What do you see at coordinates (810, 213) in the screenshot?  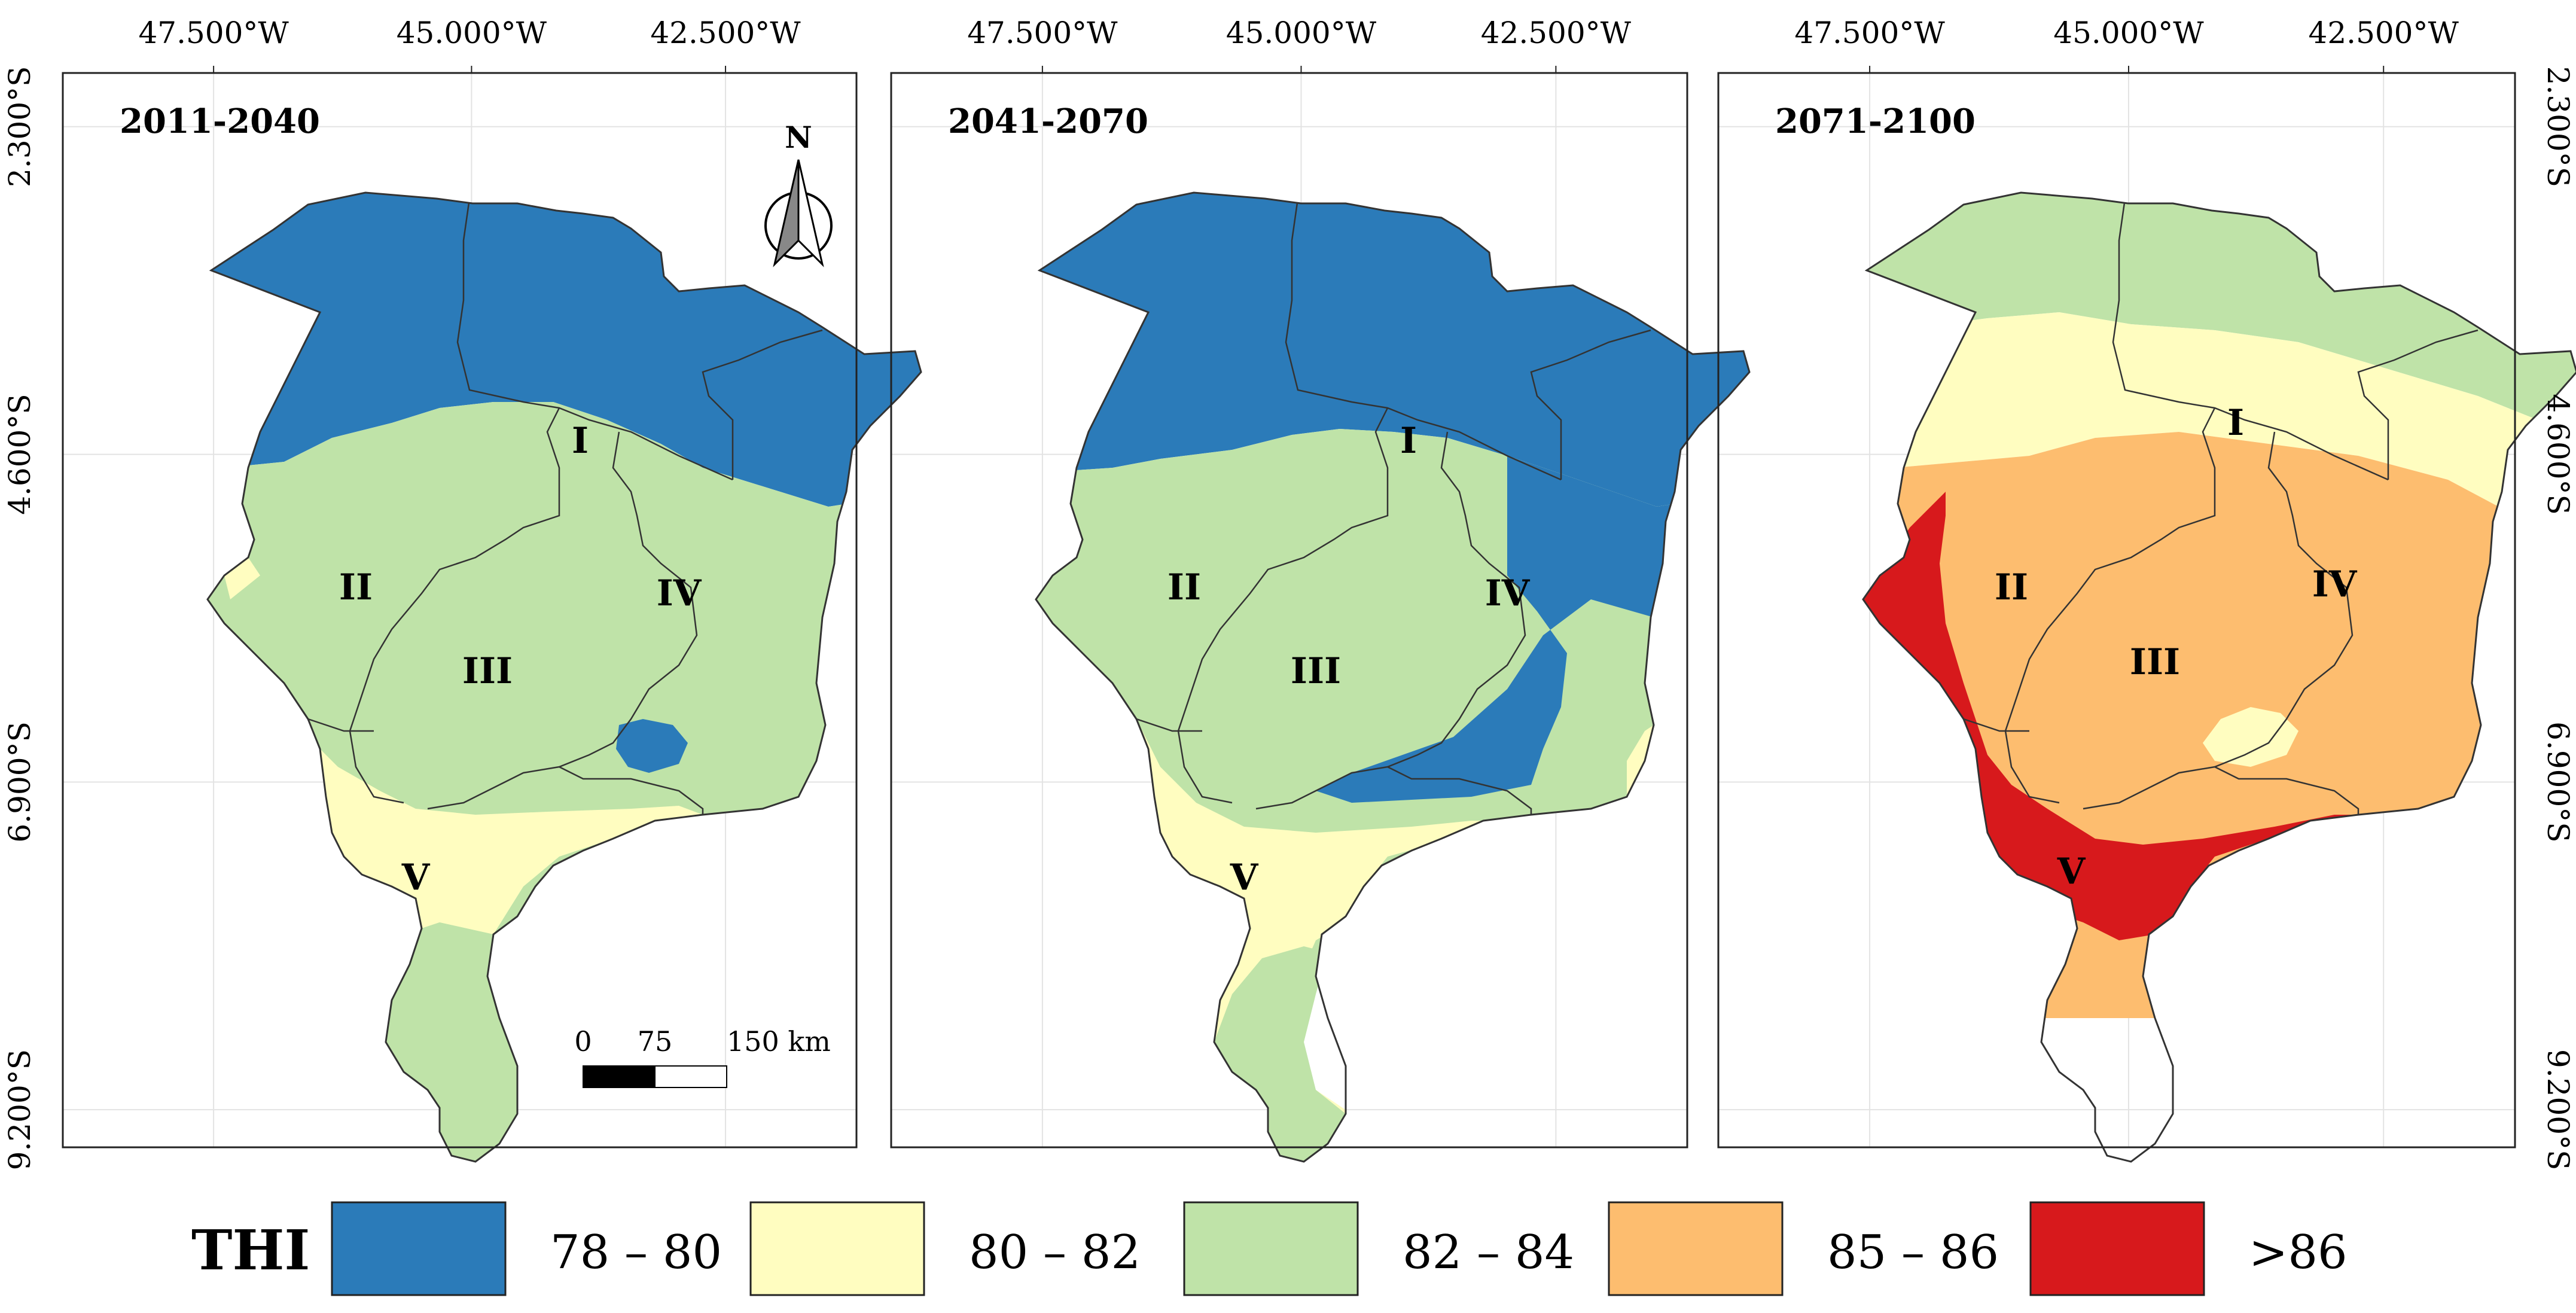 I see `compass-arrow-right` at bounding box center [810, 213].